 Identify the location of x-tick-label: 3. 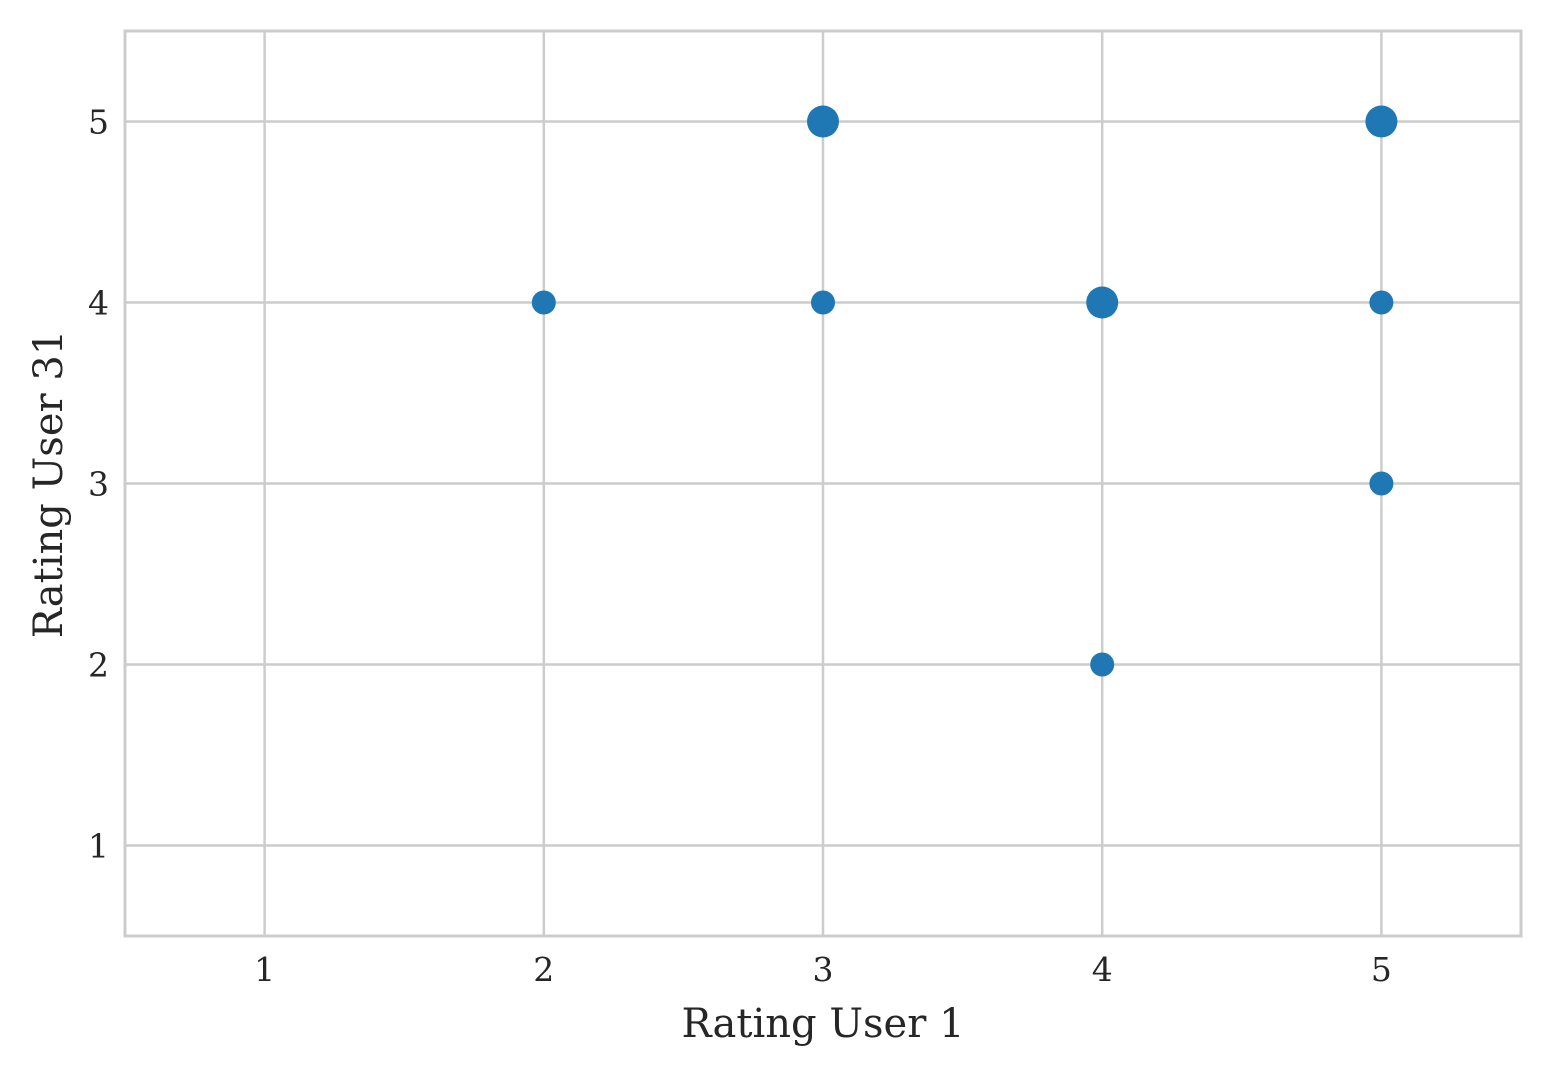
(823, 969).